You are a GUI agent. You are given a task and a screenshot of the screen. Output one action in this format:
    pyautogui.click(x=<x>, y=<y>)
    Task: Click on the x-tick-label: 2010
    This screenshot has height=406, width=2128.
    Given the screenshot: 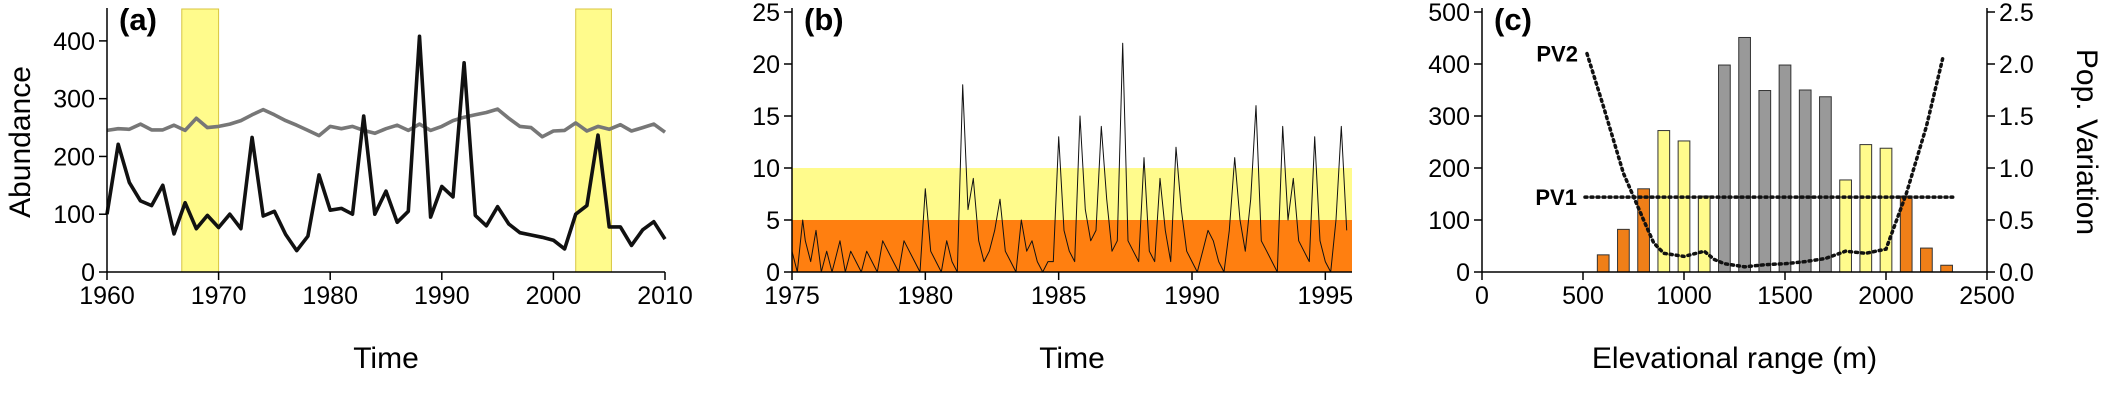 What is the action you would take?
    pyautogui.click(x=665, y=296)
    